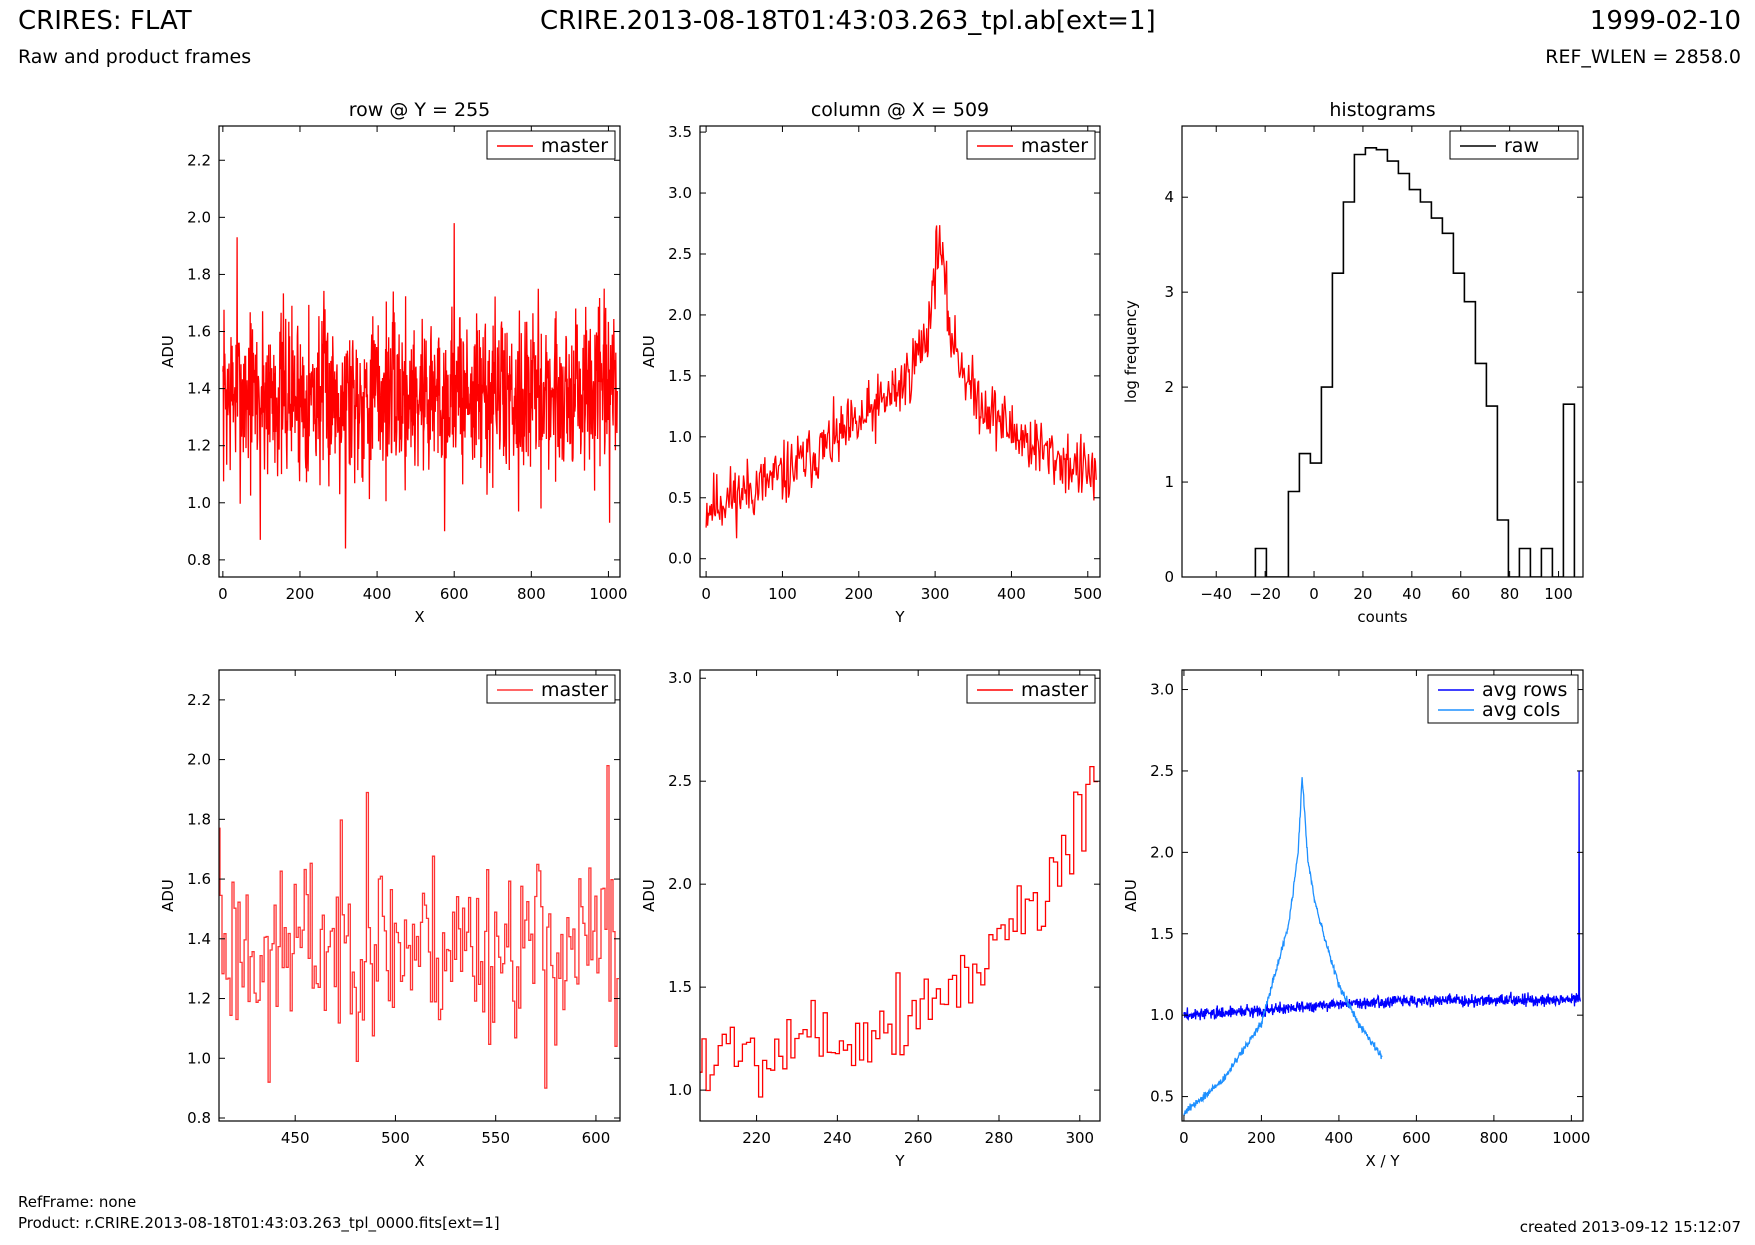  Describe the element at coordinates (1184, 1138) in the screenshot. I see `average-plot-xtick-label: 0` at that location.